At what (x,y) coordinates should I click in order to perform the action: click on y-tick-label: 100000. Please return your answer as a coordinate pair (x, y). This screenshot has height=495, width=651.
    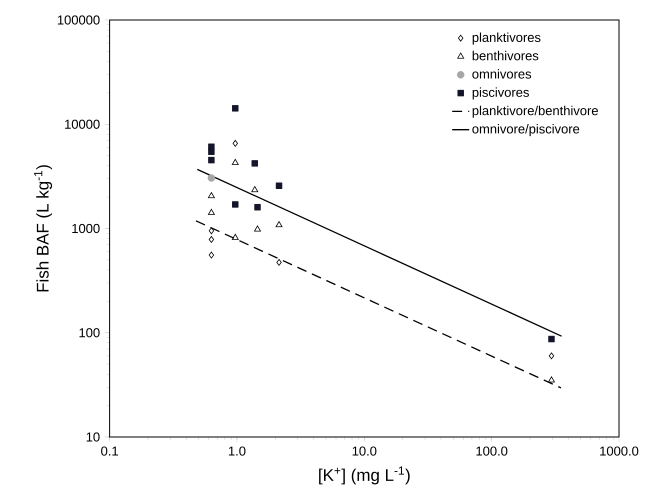
    Looking at the image, I should click on (79, 20).